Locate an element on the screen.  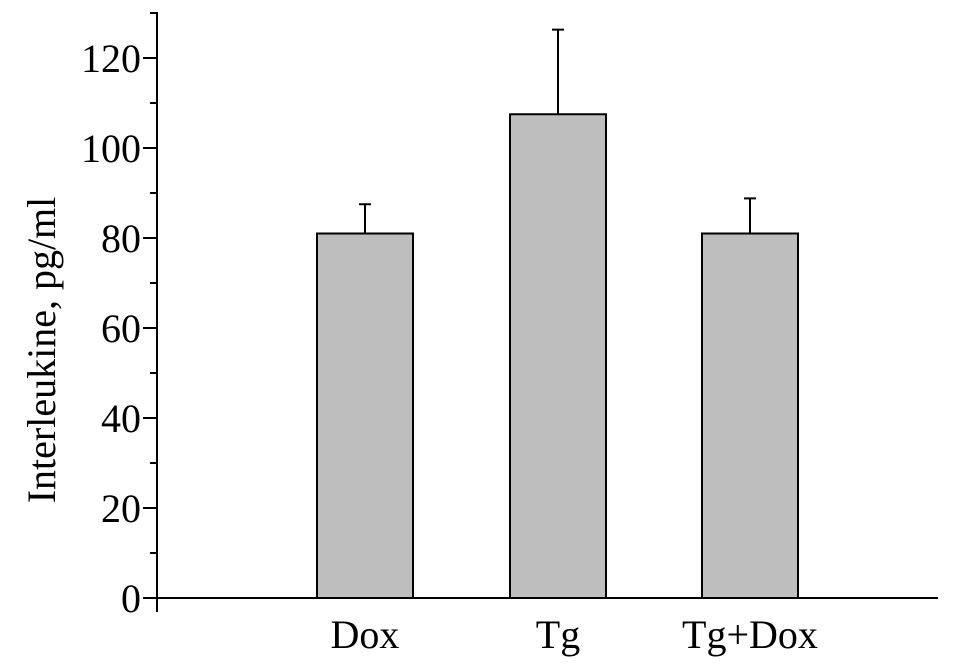
bar-dox is located at coordinates (365, 415).